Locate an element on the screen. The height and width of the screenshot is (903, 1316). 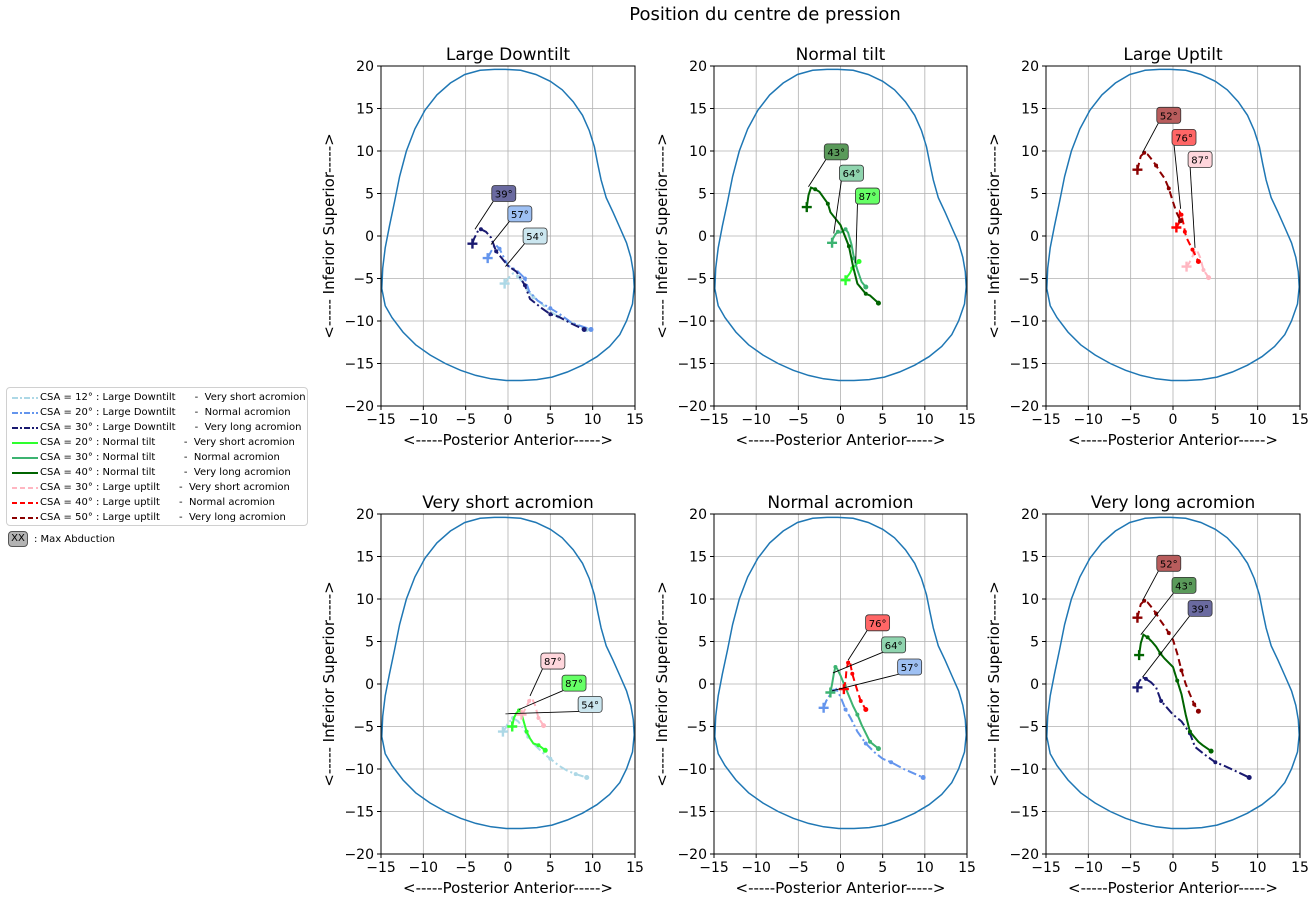
annotation-text: 43° is located at coordinates (836, 153).